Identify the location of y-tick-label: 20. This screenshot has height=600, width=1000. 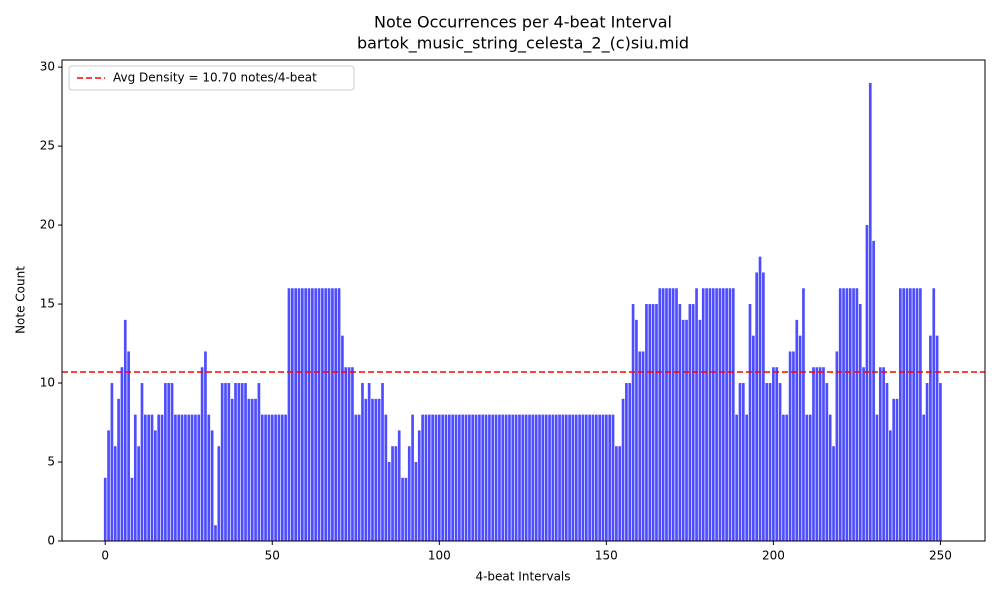
(47, 225).